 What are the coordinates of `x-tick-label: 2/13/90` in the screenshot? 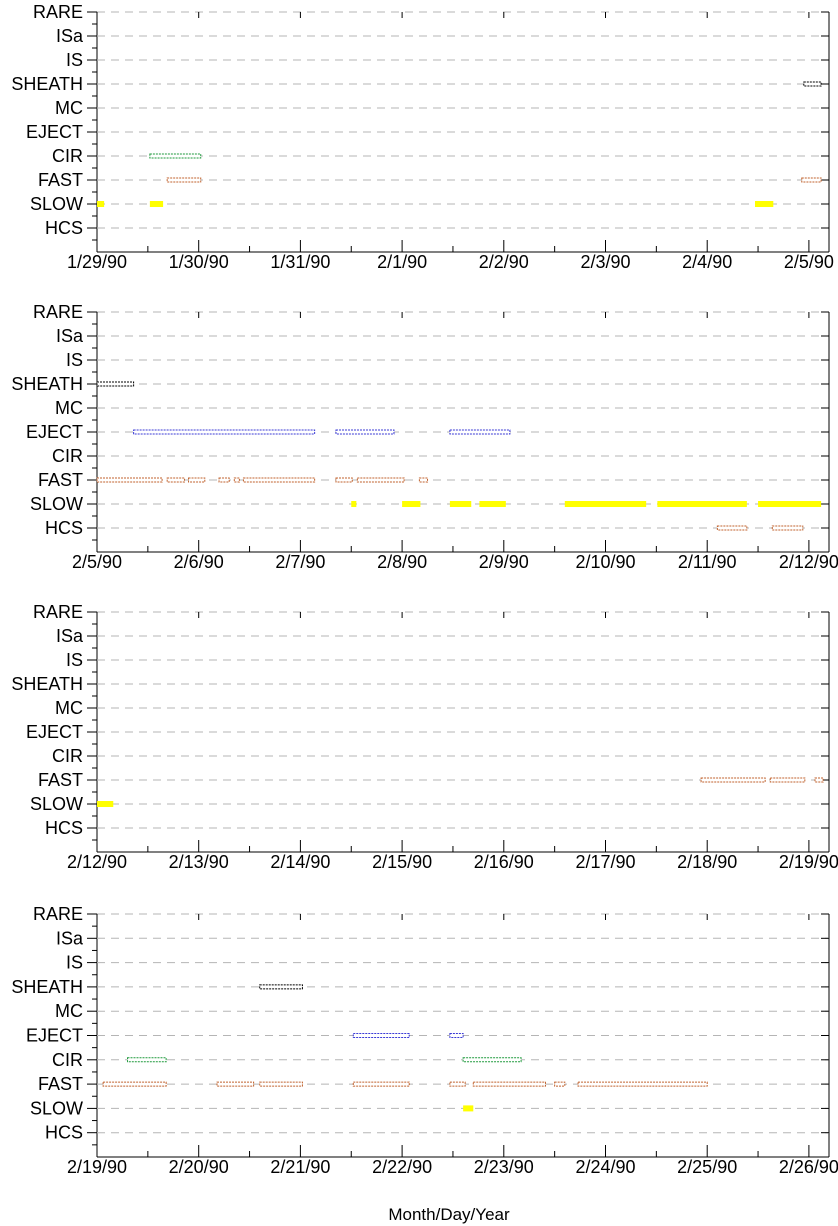 It's located at (199, 862).